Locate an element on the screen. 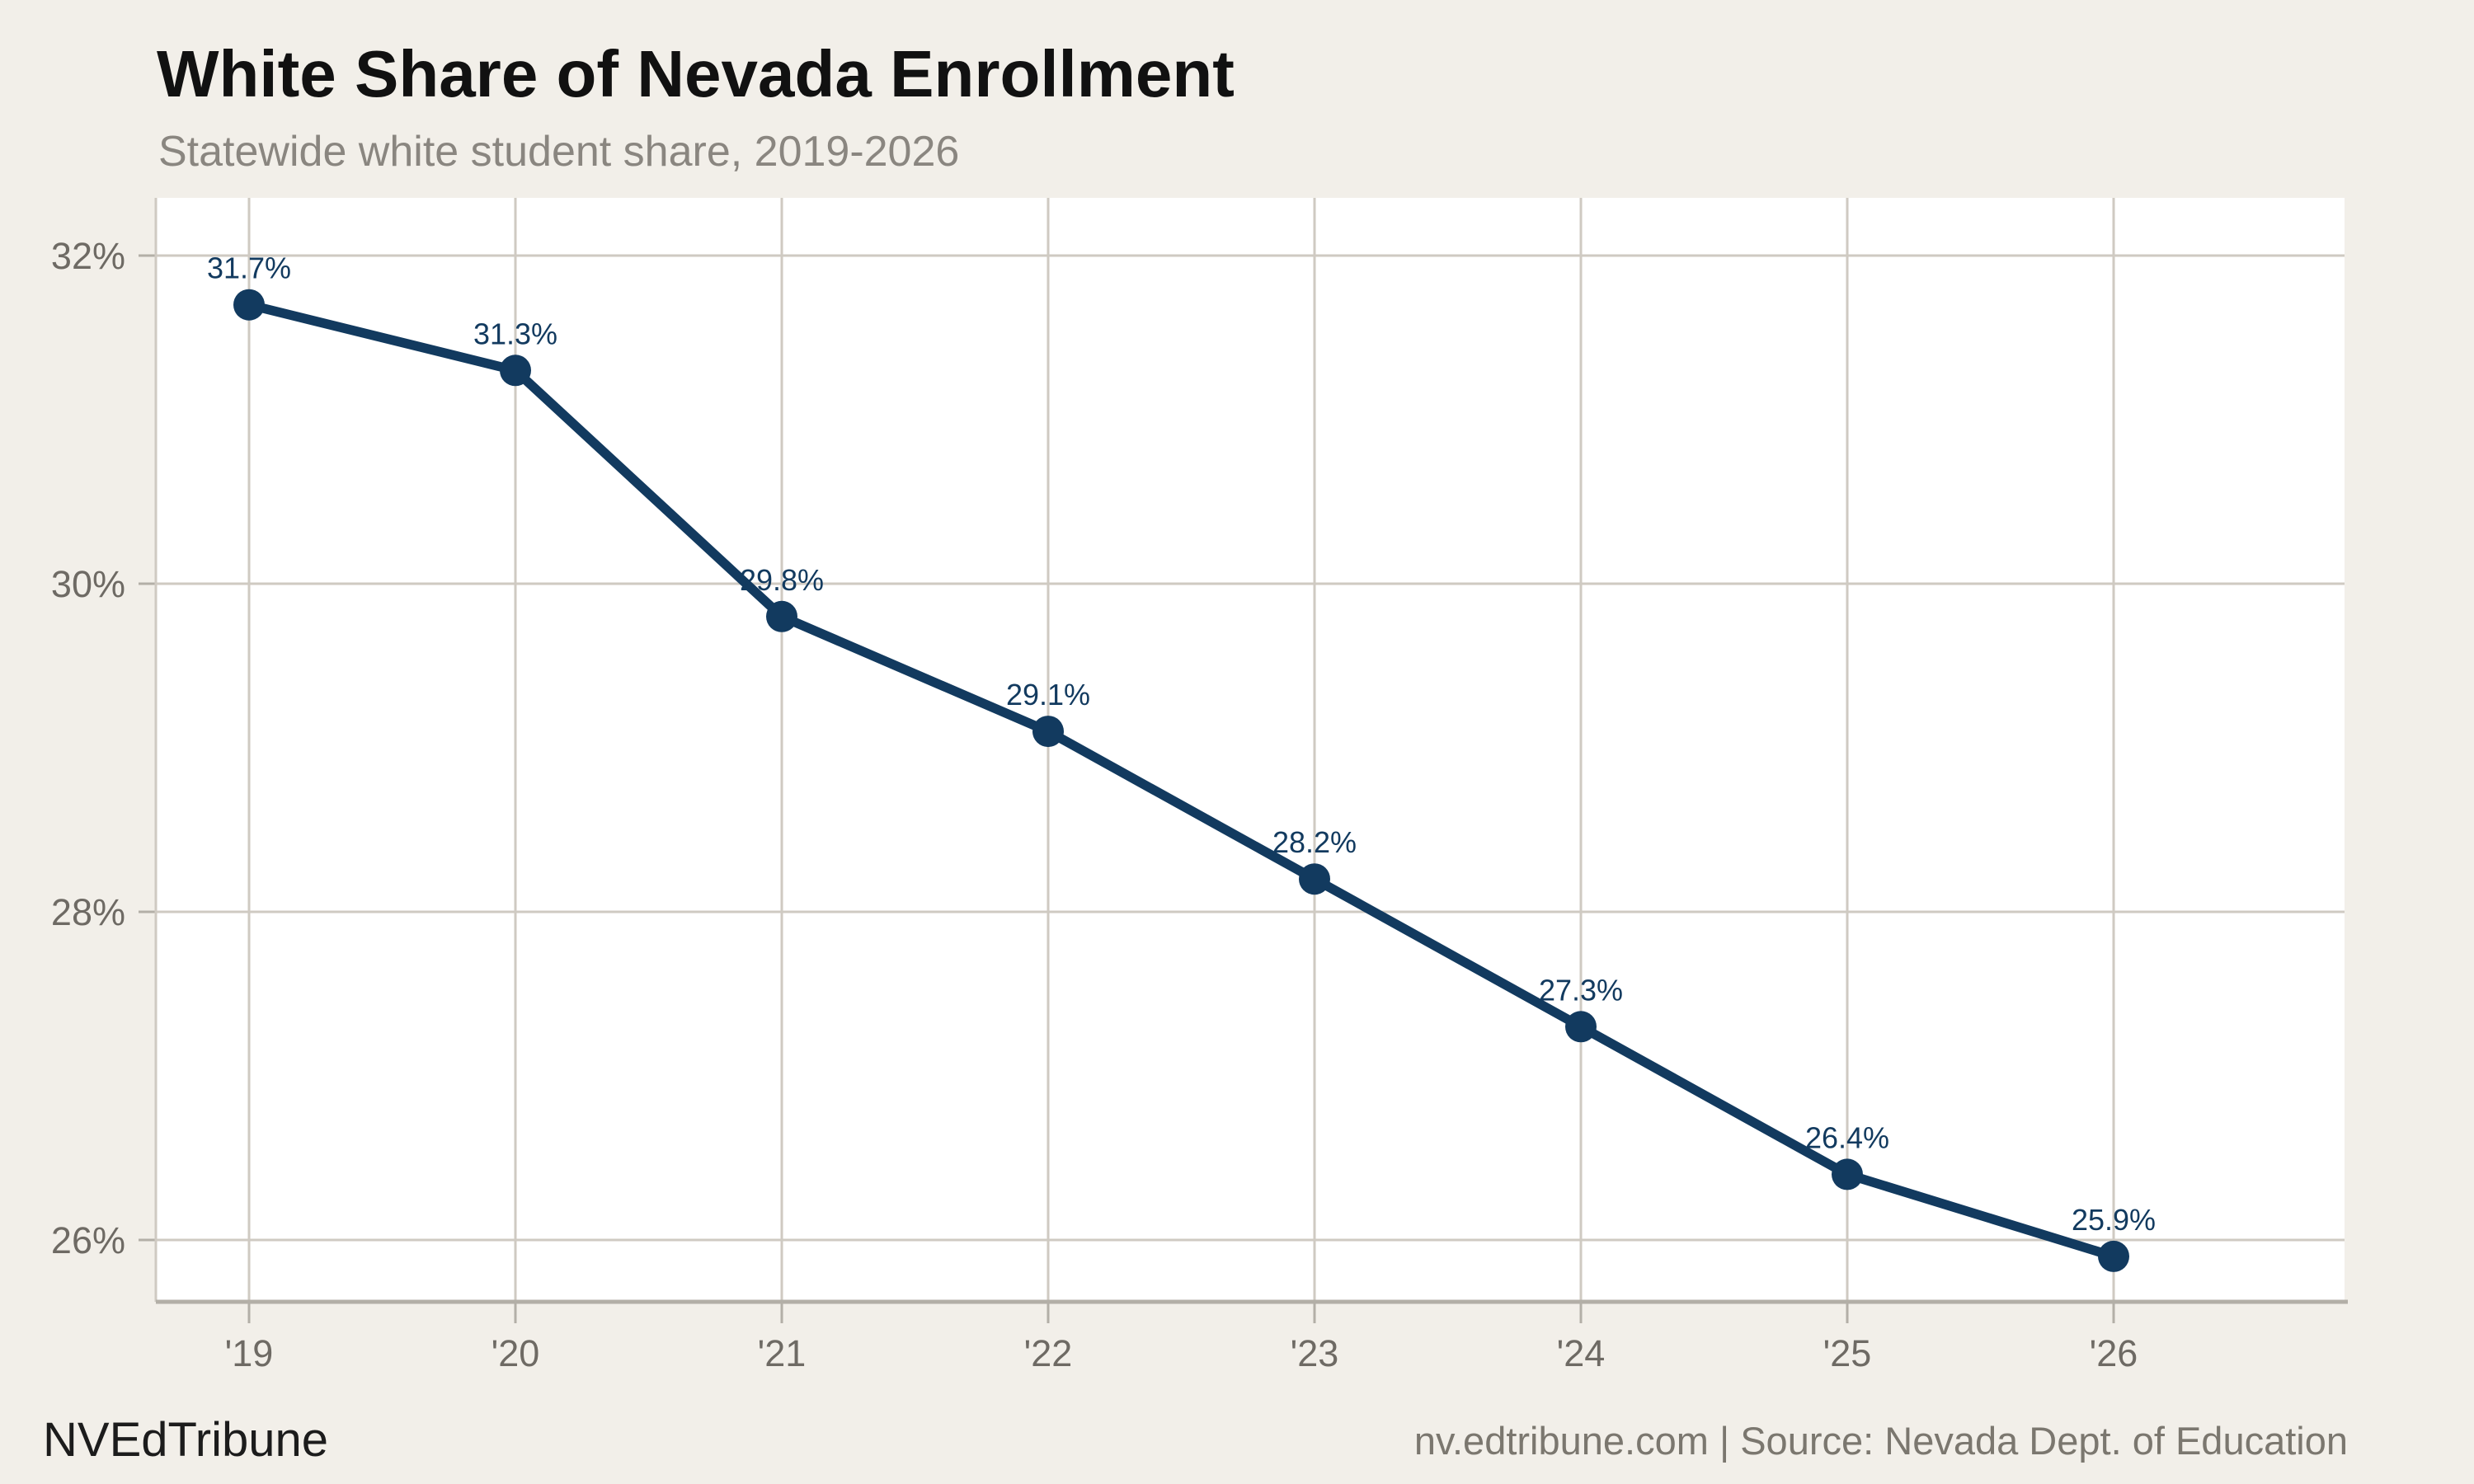 This screenshot has width=2474, height=1484. data-point-label: 28.2% is located at coordinates (1314, 842).